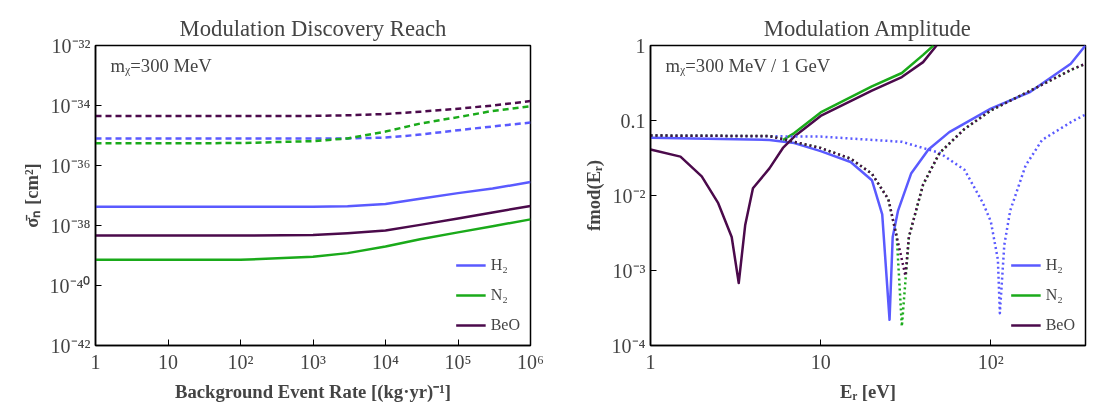  What do you see at coordinates (70, 225) in the screenshot?
I see `y-tick-label: 10⁻³⁸` at bounding box center [70, 225].